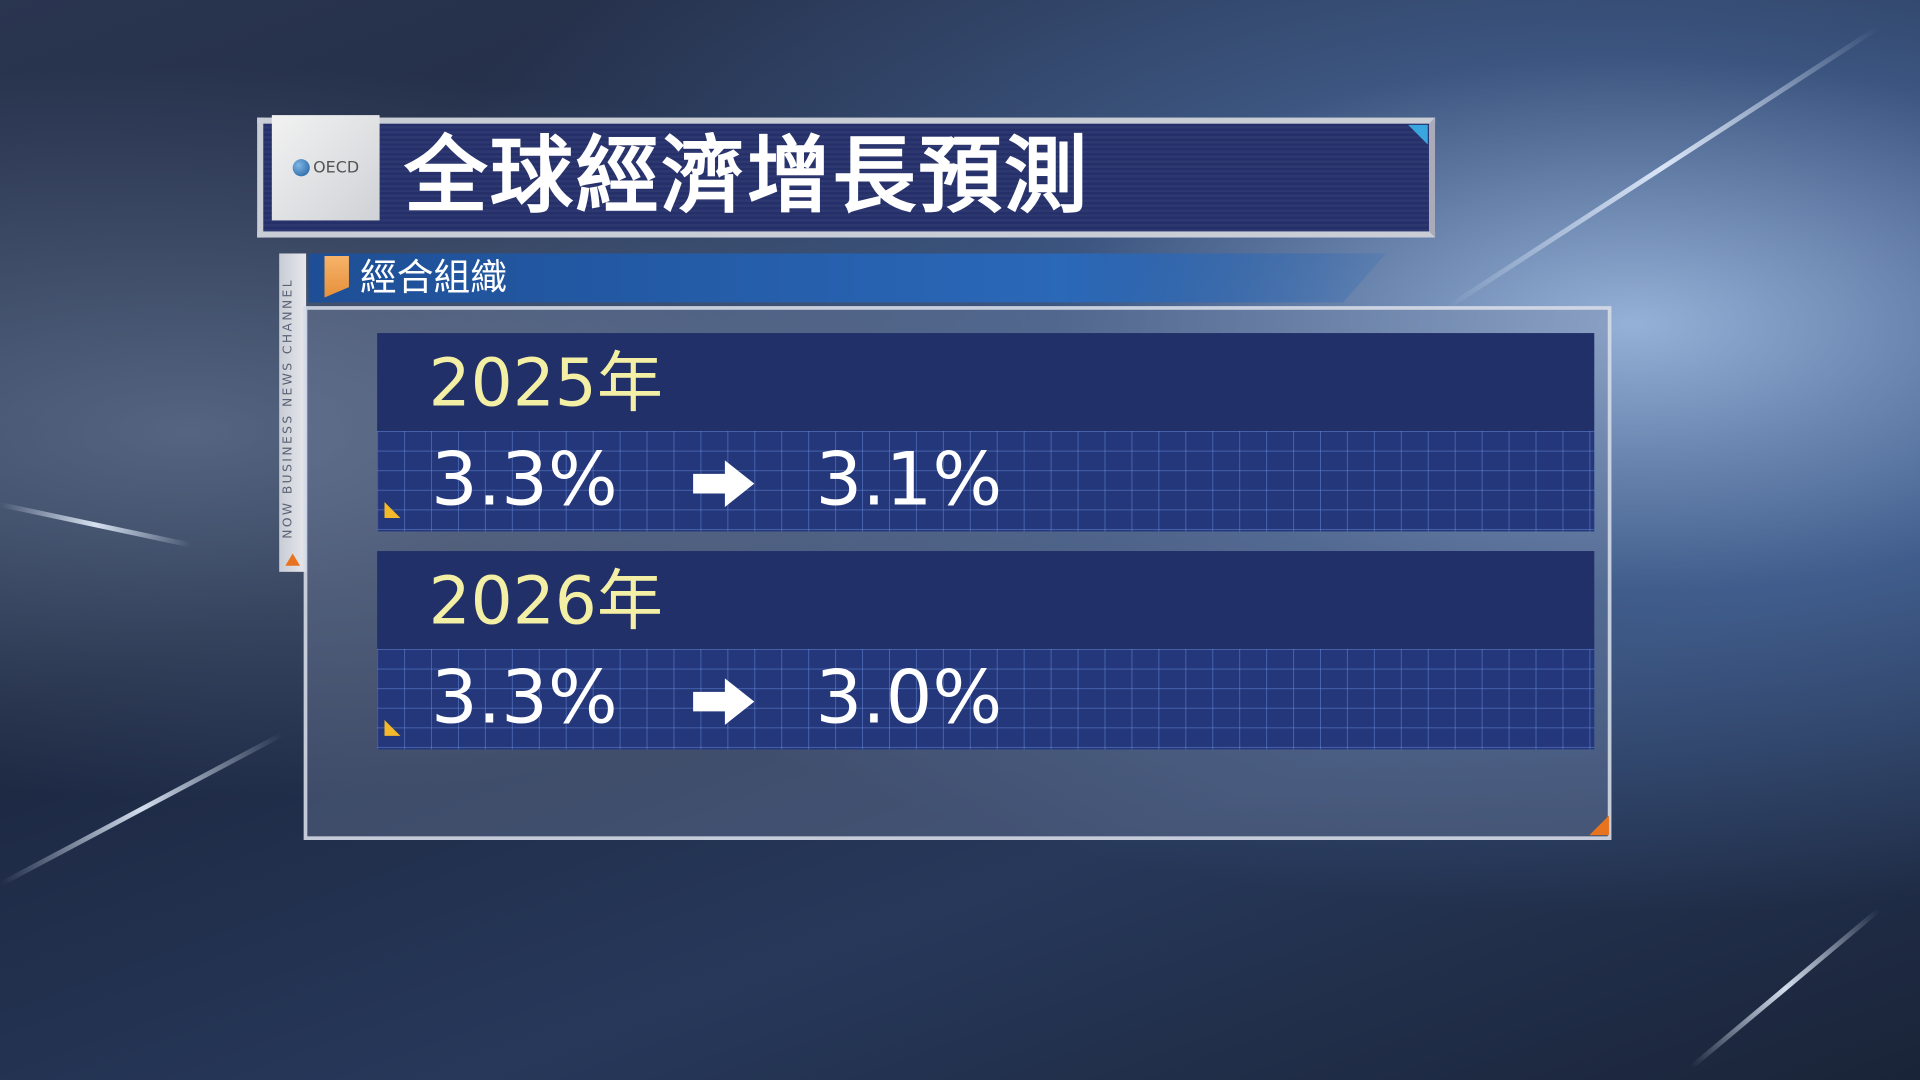 This screenshot has height=1080, width=1920. I want to click on title-bar, so click(846, 177).